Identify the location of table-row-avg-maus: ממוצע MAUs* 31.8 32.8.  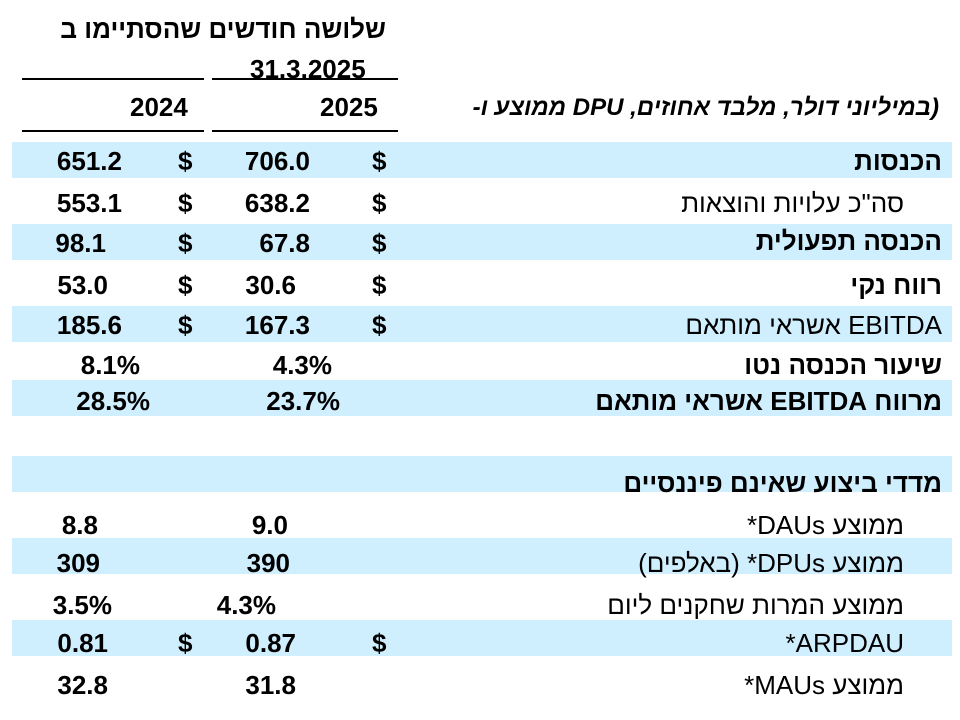
(480, 686).